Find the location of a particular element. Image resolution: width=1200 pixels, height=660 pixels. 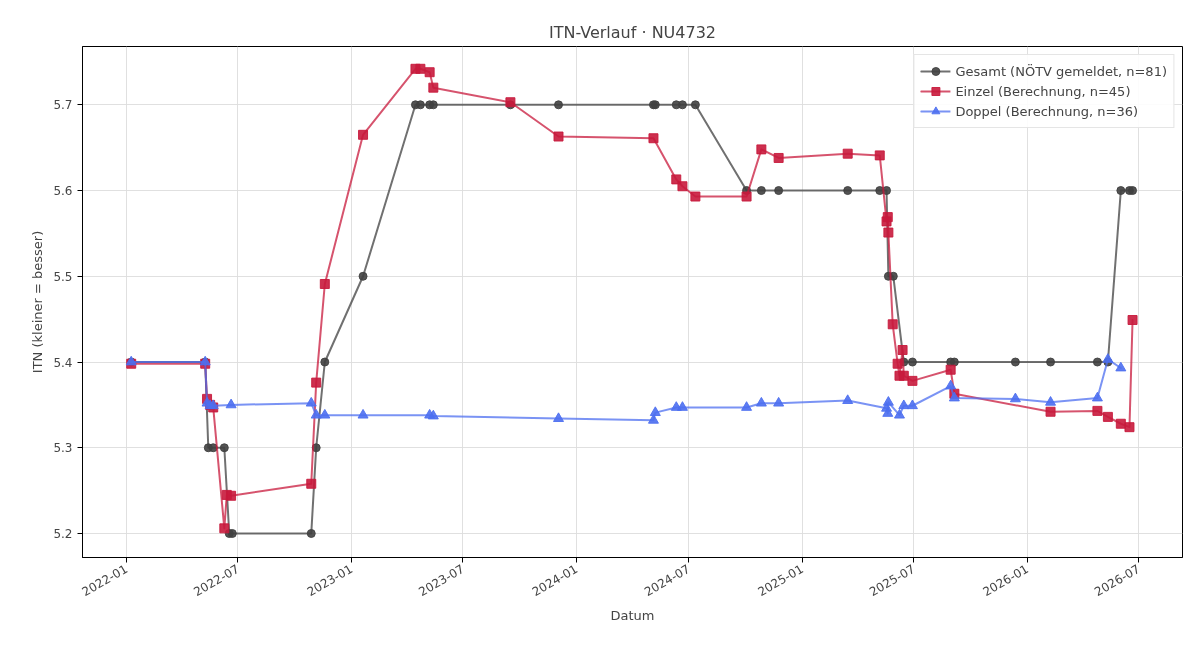

chart-title: ITN-Verlauf · NU4732 is located at coordinates (632, 32).